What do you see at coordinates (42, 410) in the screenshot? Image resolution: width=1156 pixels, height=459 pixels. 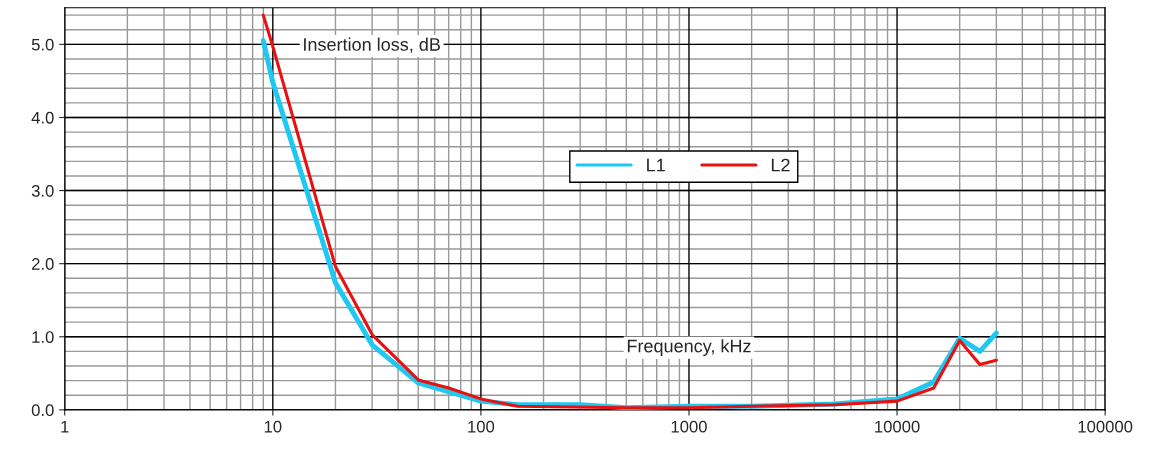 I see `y-tick-label: 0.0` at bounding box center [42, 410].